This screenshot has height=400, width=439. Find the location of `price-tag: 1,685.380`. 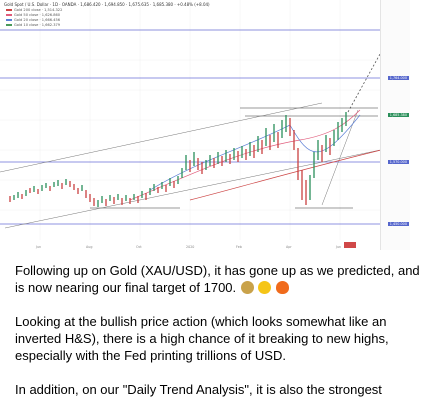

price-tag: 1,685.380 is located at coordinates (398, 115).